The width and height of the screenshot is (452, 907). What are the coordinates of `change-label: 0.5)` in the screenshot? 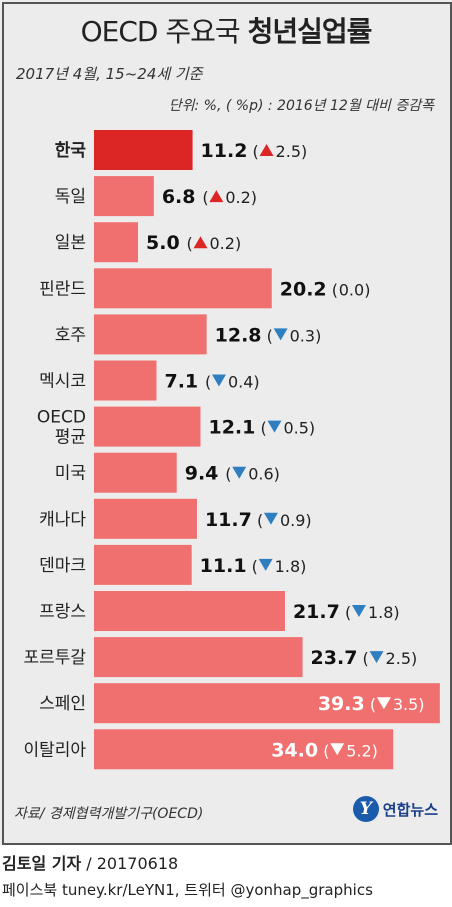 It's located at (299, 428).